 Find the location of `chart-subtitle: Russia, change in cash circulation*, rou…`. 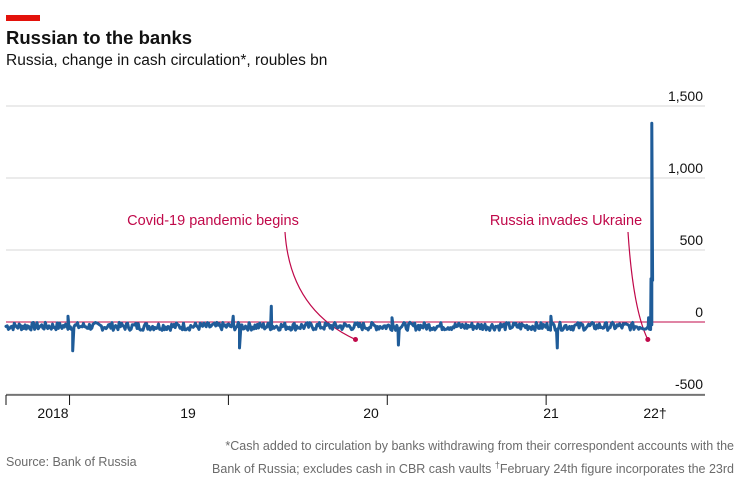

chart-subtitle: Russia, change in cash circulation*, rou… is located at coordinates (167, 60).